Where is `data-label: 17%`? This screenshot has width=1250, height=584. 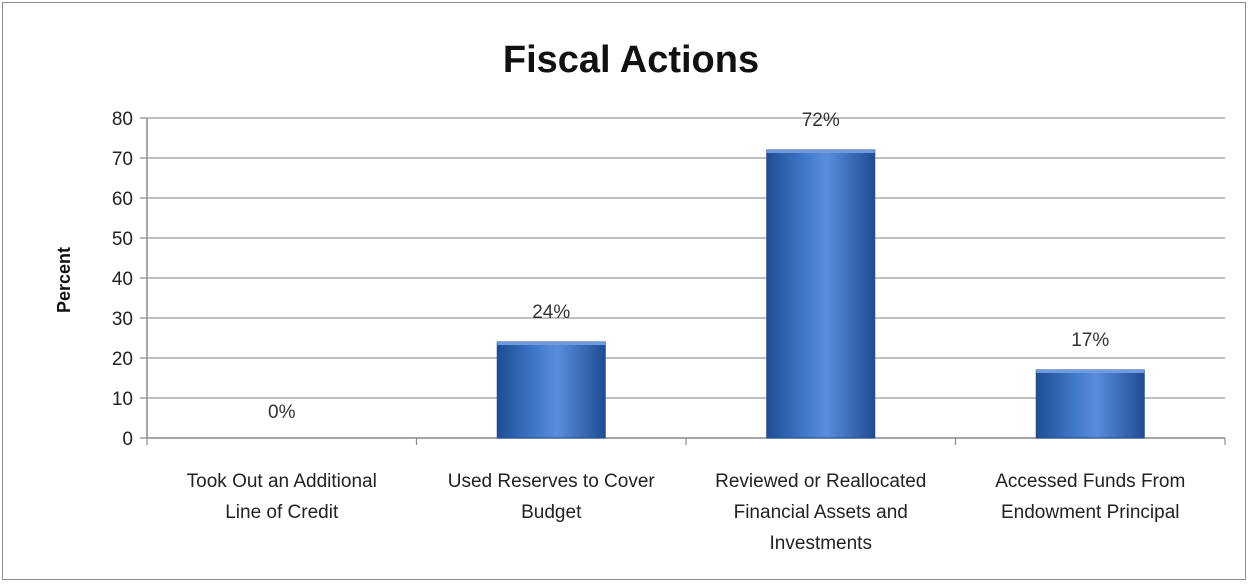
data-label: 17% is located at coordinates (1090, 340).